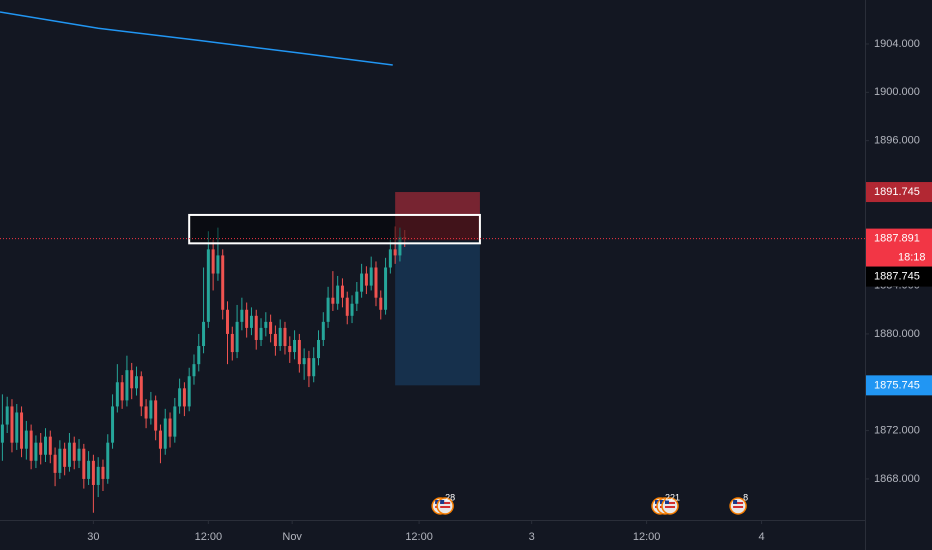 Image resolution: width=932 pixels, height=550 pixels. What do you see at coordinates (437, 313) in the screenshot?
I see `target-zone` at bounding box center [437, 313].